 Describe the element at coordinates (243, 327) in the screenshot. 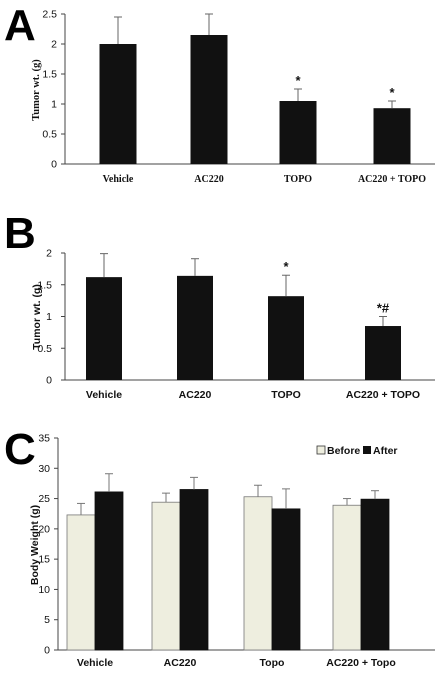

I see `panel-b-bars` at that location.